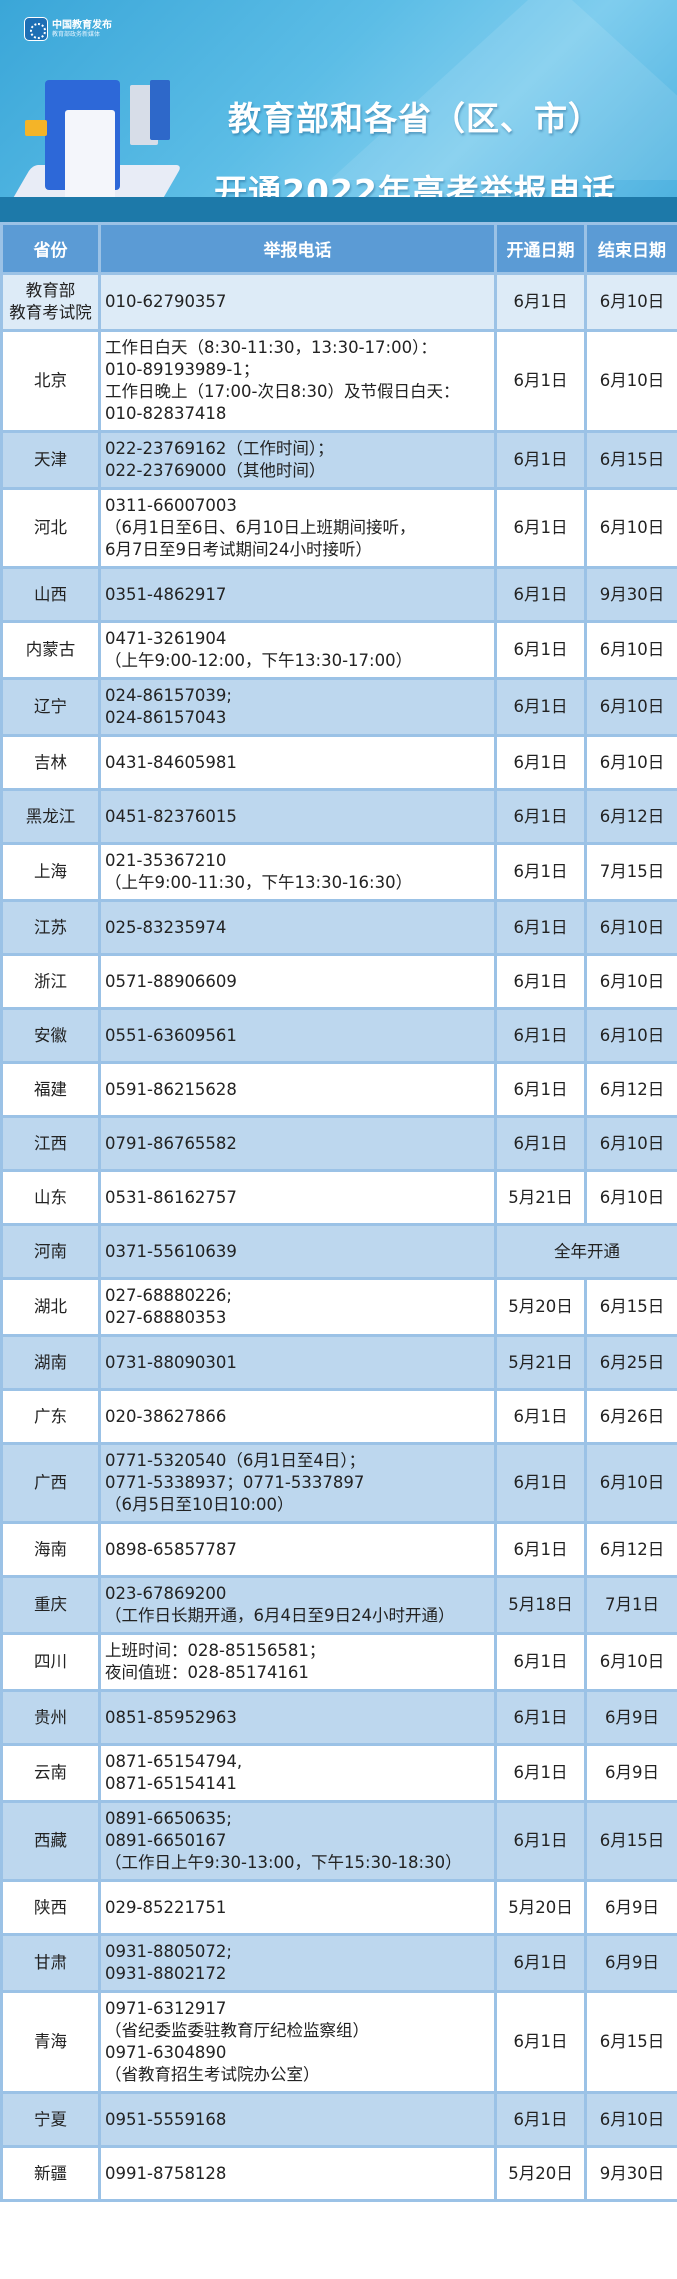  I want to click on phone-cell: 0371-55610639, so click(297, 1251).